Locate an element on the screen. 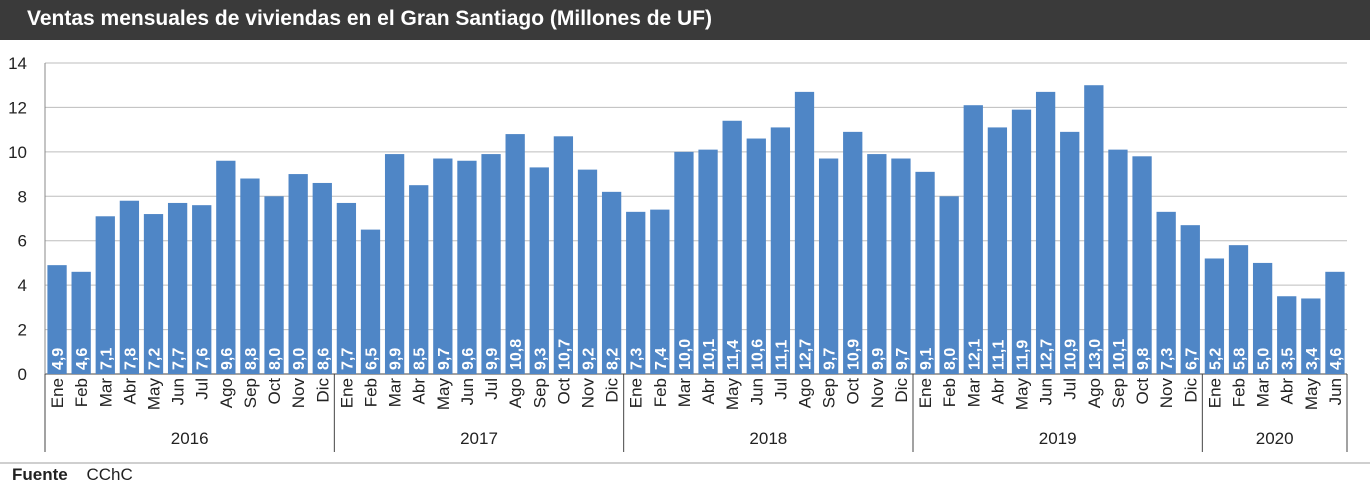  footer-divider is located at coordinates (685, 463).